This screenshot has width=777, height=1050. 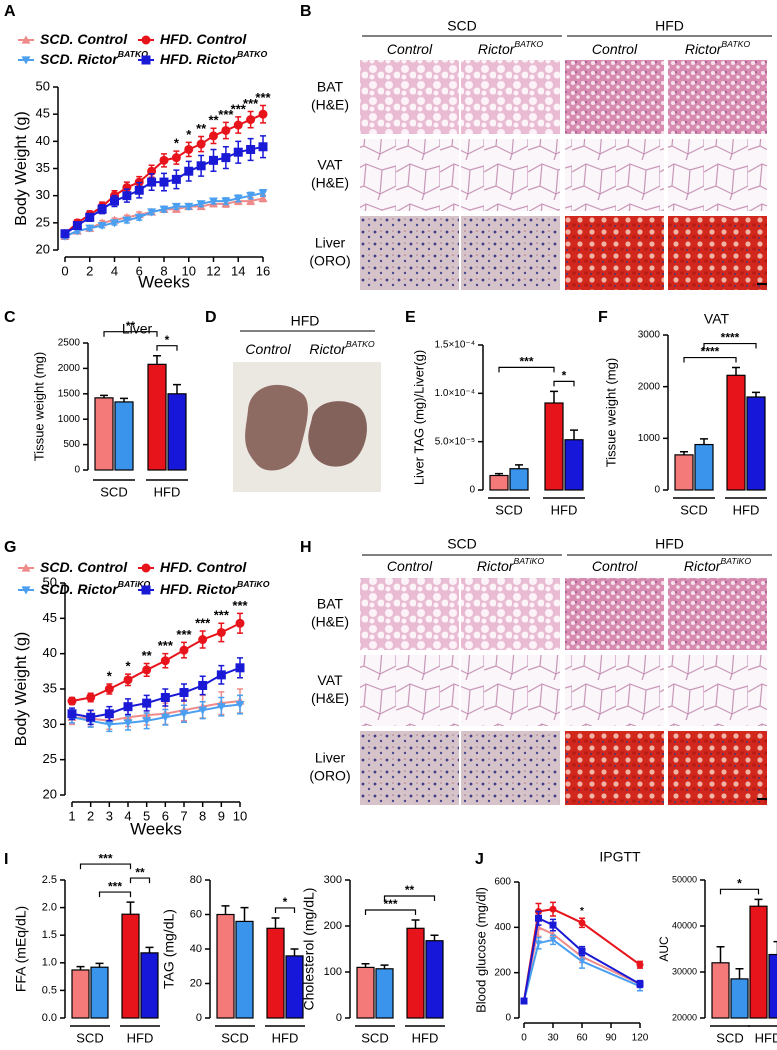 What do you see at coordinates (684, 925) in the screenshot?
I see `y-tick-label: 40000` at bounding box center [684, 925].